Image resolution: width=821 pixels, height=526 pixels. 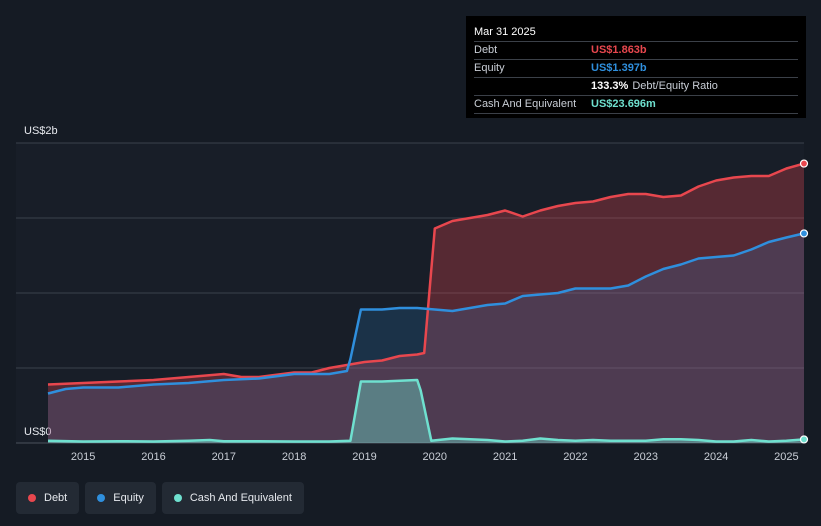 I want to click on tooltip-row-ratio: 133.3% Debt/Equity Ratio, so click(x=636, y=86).